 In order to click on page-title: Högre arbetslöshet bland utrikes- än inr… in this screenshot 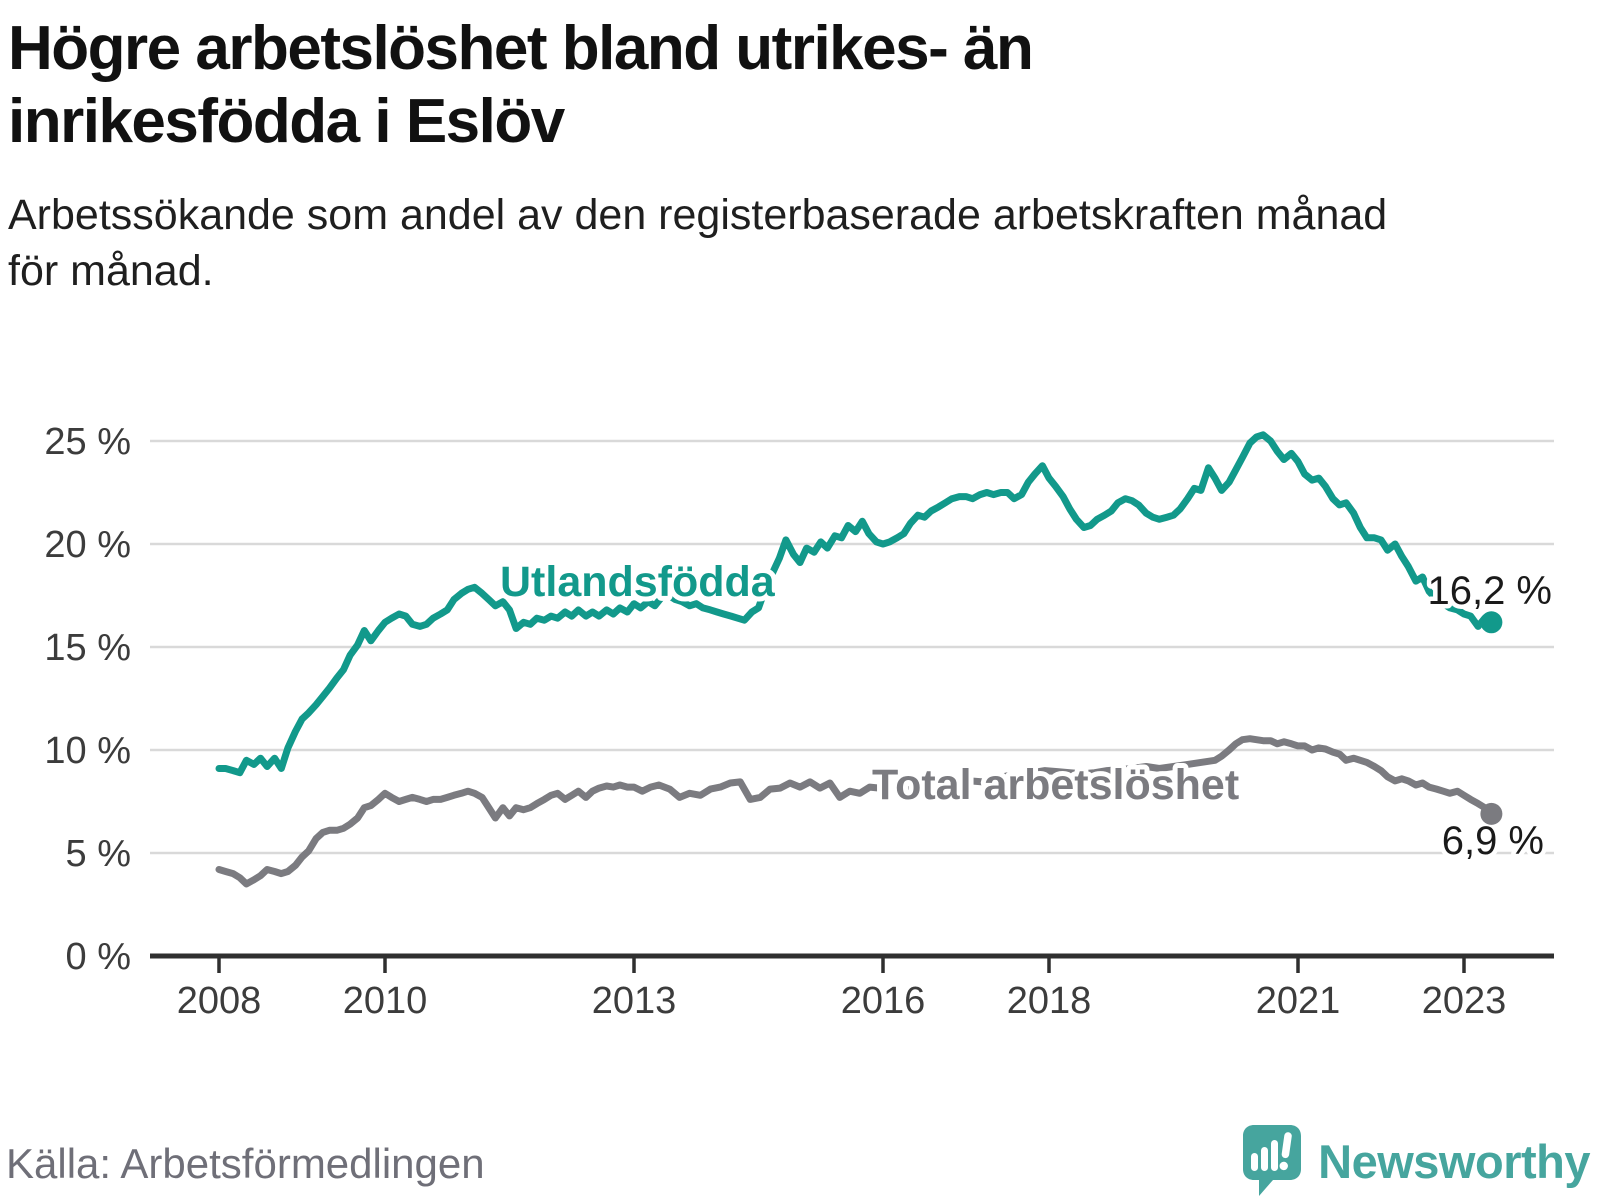, I will do `click(521, 85)`.